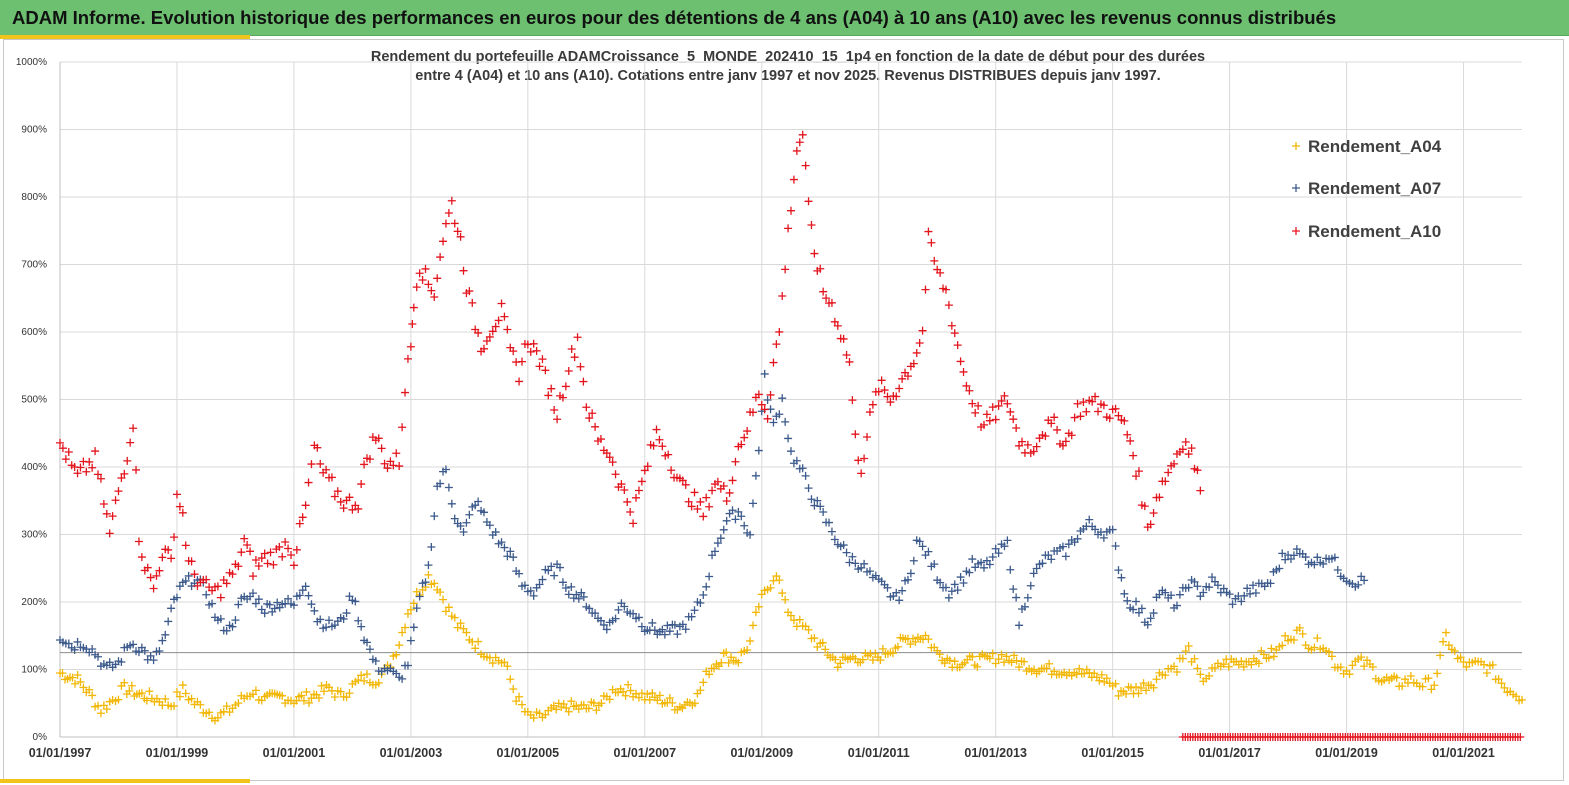 Image resolution: width=1569 pixels, height=785 pixels. I want to click on y-tick-label: 1000%, so click(31, 62).